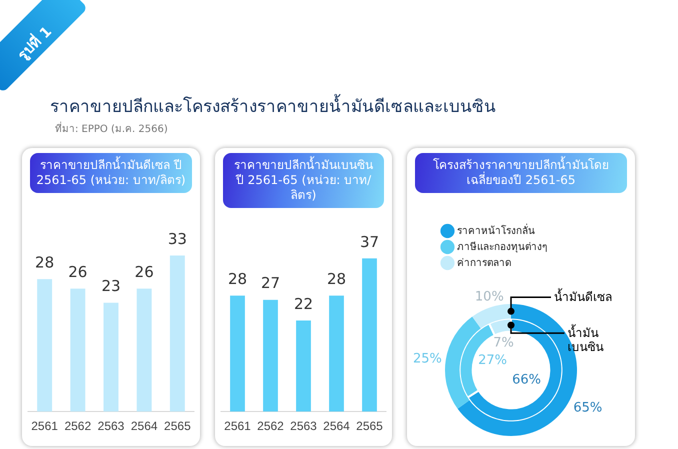 This screenshot has width=678, height=449. What do you see at coordinates (304, 303) in the screenshot?
I see `data-label: 22` at bounding box center [304, 303].